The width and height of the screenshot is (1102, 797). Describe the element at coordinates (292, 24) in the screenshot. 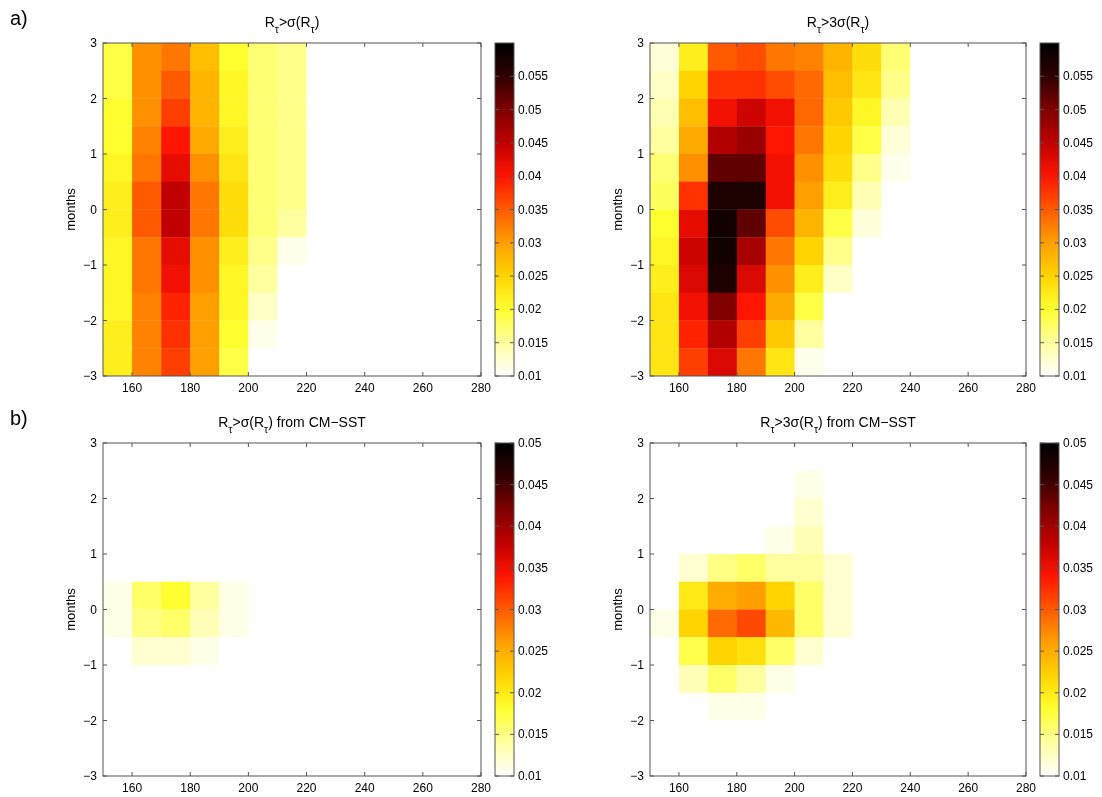

I see `chart-title: R$_{τ}$>σ(R$_{τ}$)` at that location.